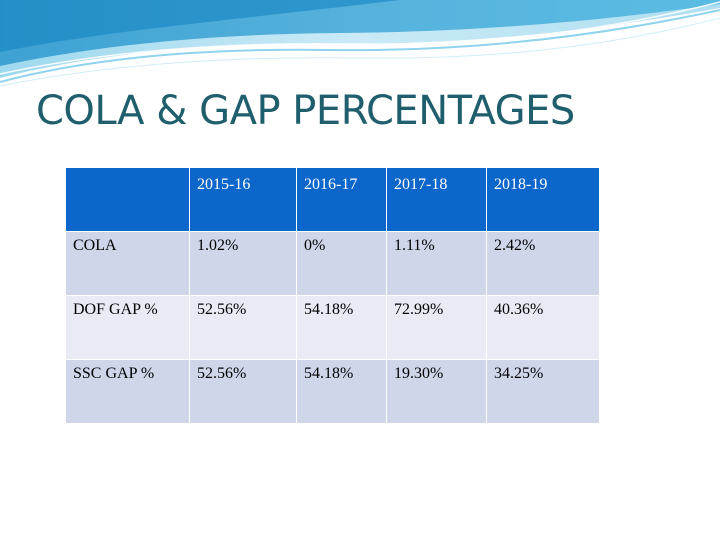  Describe the element at coordinates (543, 327) in the screenshot. I see `table-cell: 40.36%` at that location.